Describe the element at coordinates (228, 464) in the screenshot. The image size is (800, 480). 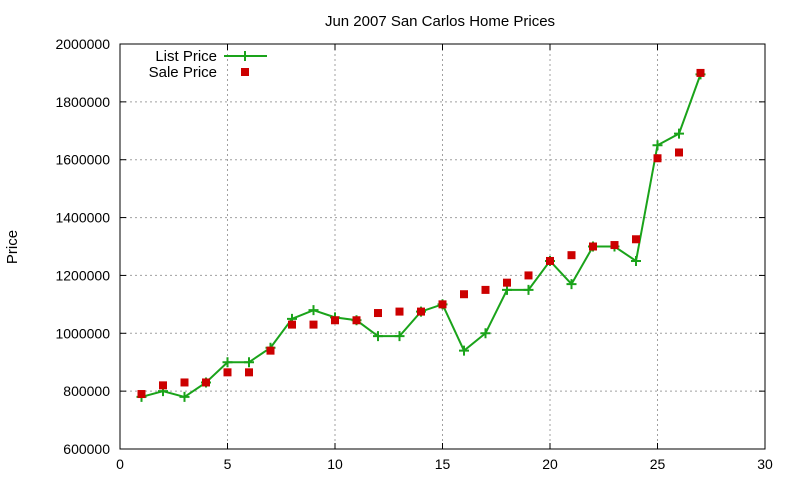
I see `x-tick-label: 5` at that location.